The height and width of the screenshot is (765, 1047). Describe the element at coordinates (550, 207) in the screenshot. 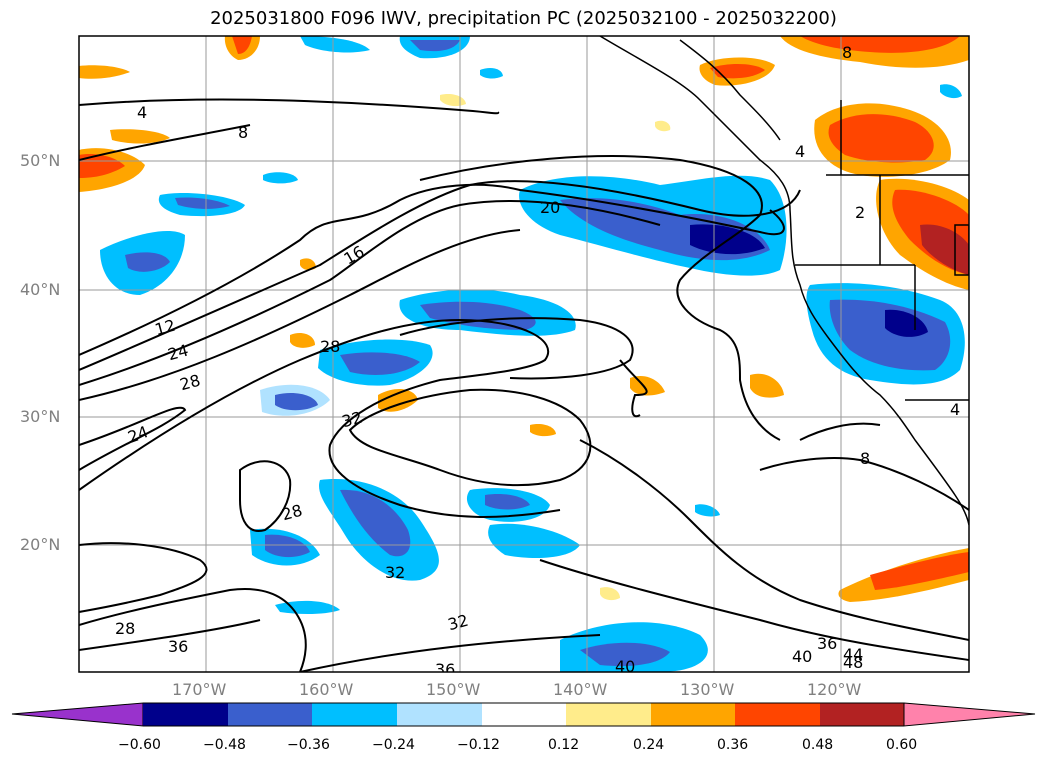

I see `contour-label: 20` at that location.